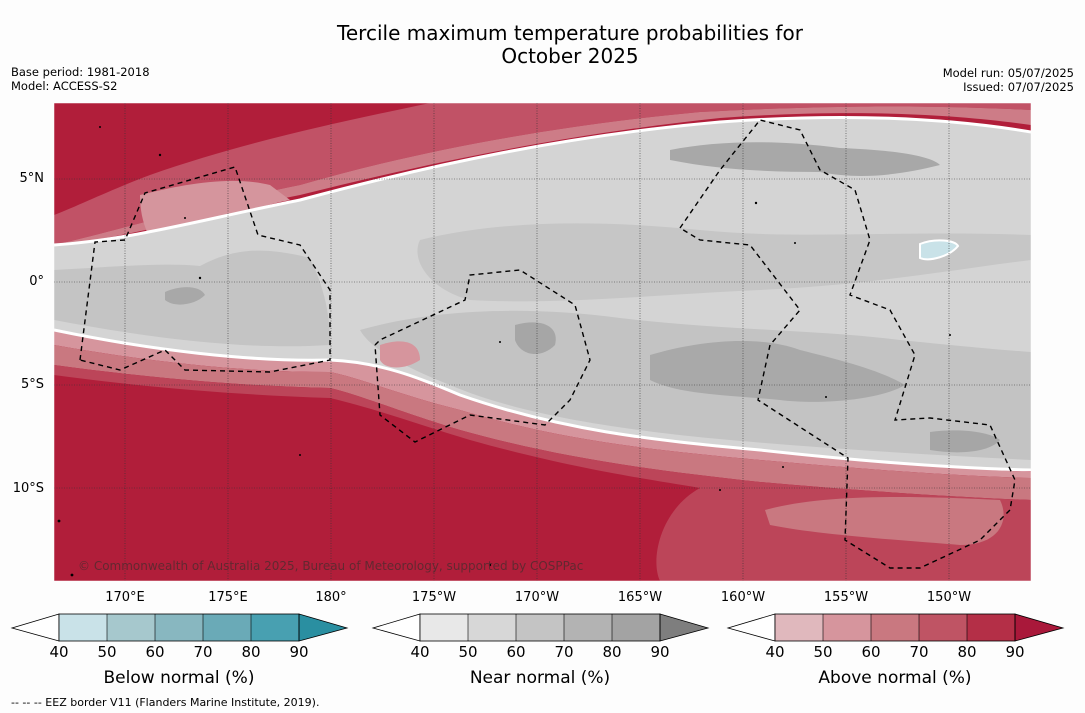  Describe the element at coordinates (846, 597) in the screenshot. I see `lon-label-155w: 155°W` at that location.